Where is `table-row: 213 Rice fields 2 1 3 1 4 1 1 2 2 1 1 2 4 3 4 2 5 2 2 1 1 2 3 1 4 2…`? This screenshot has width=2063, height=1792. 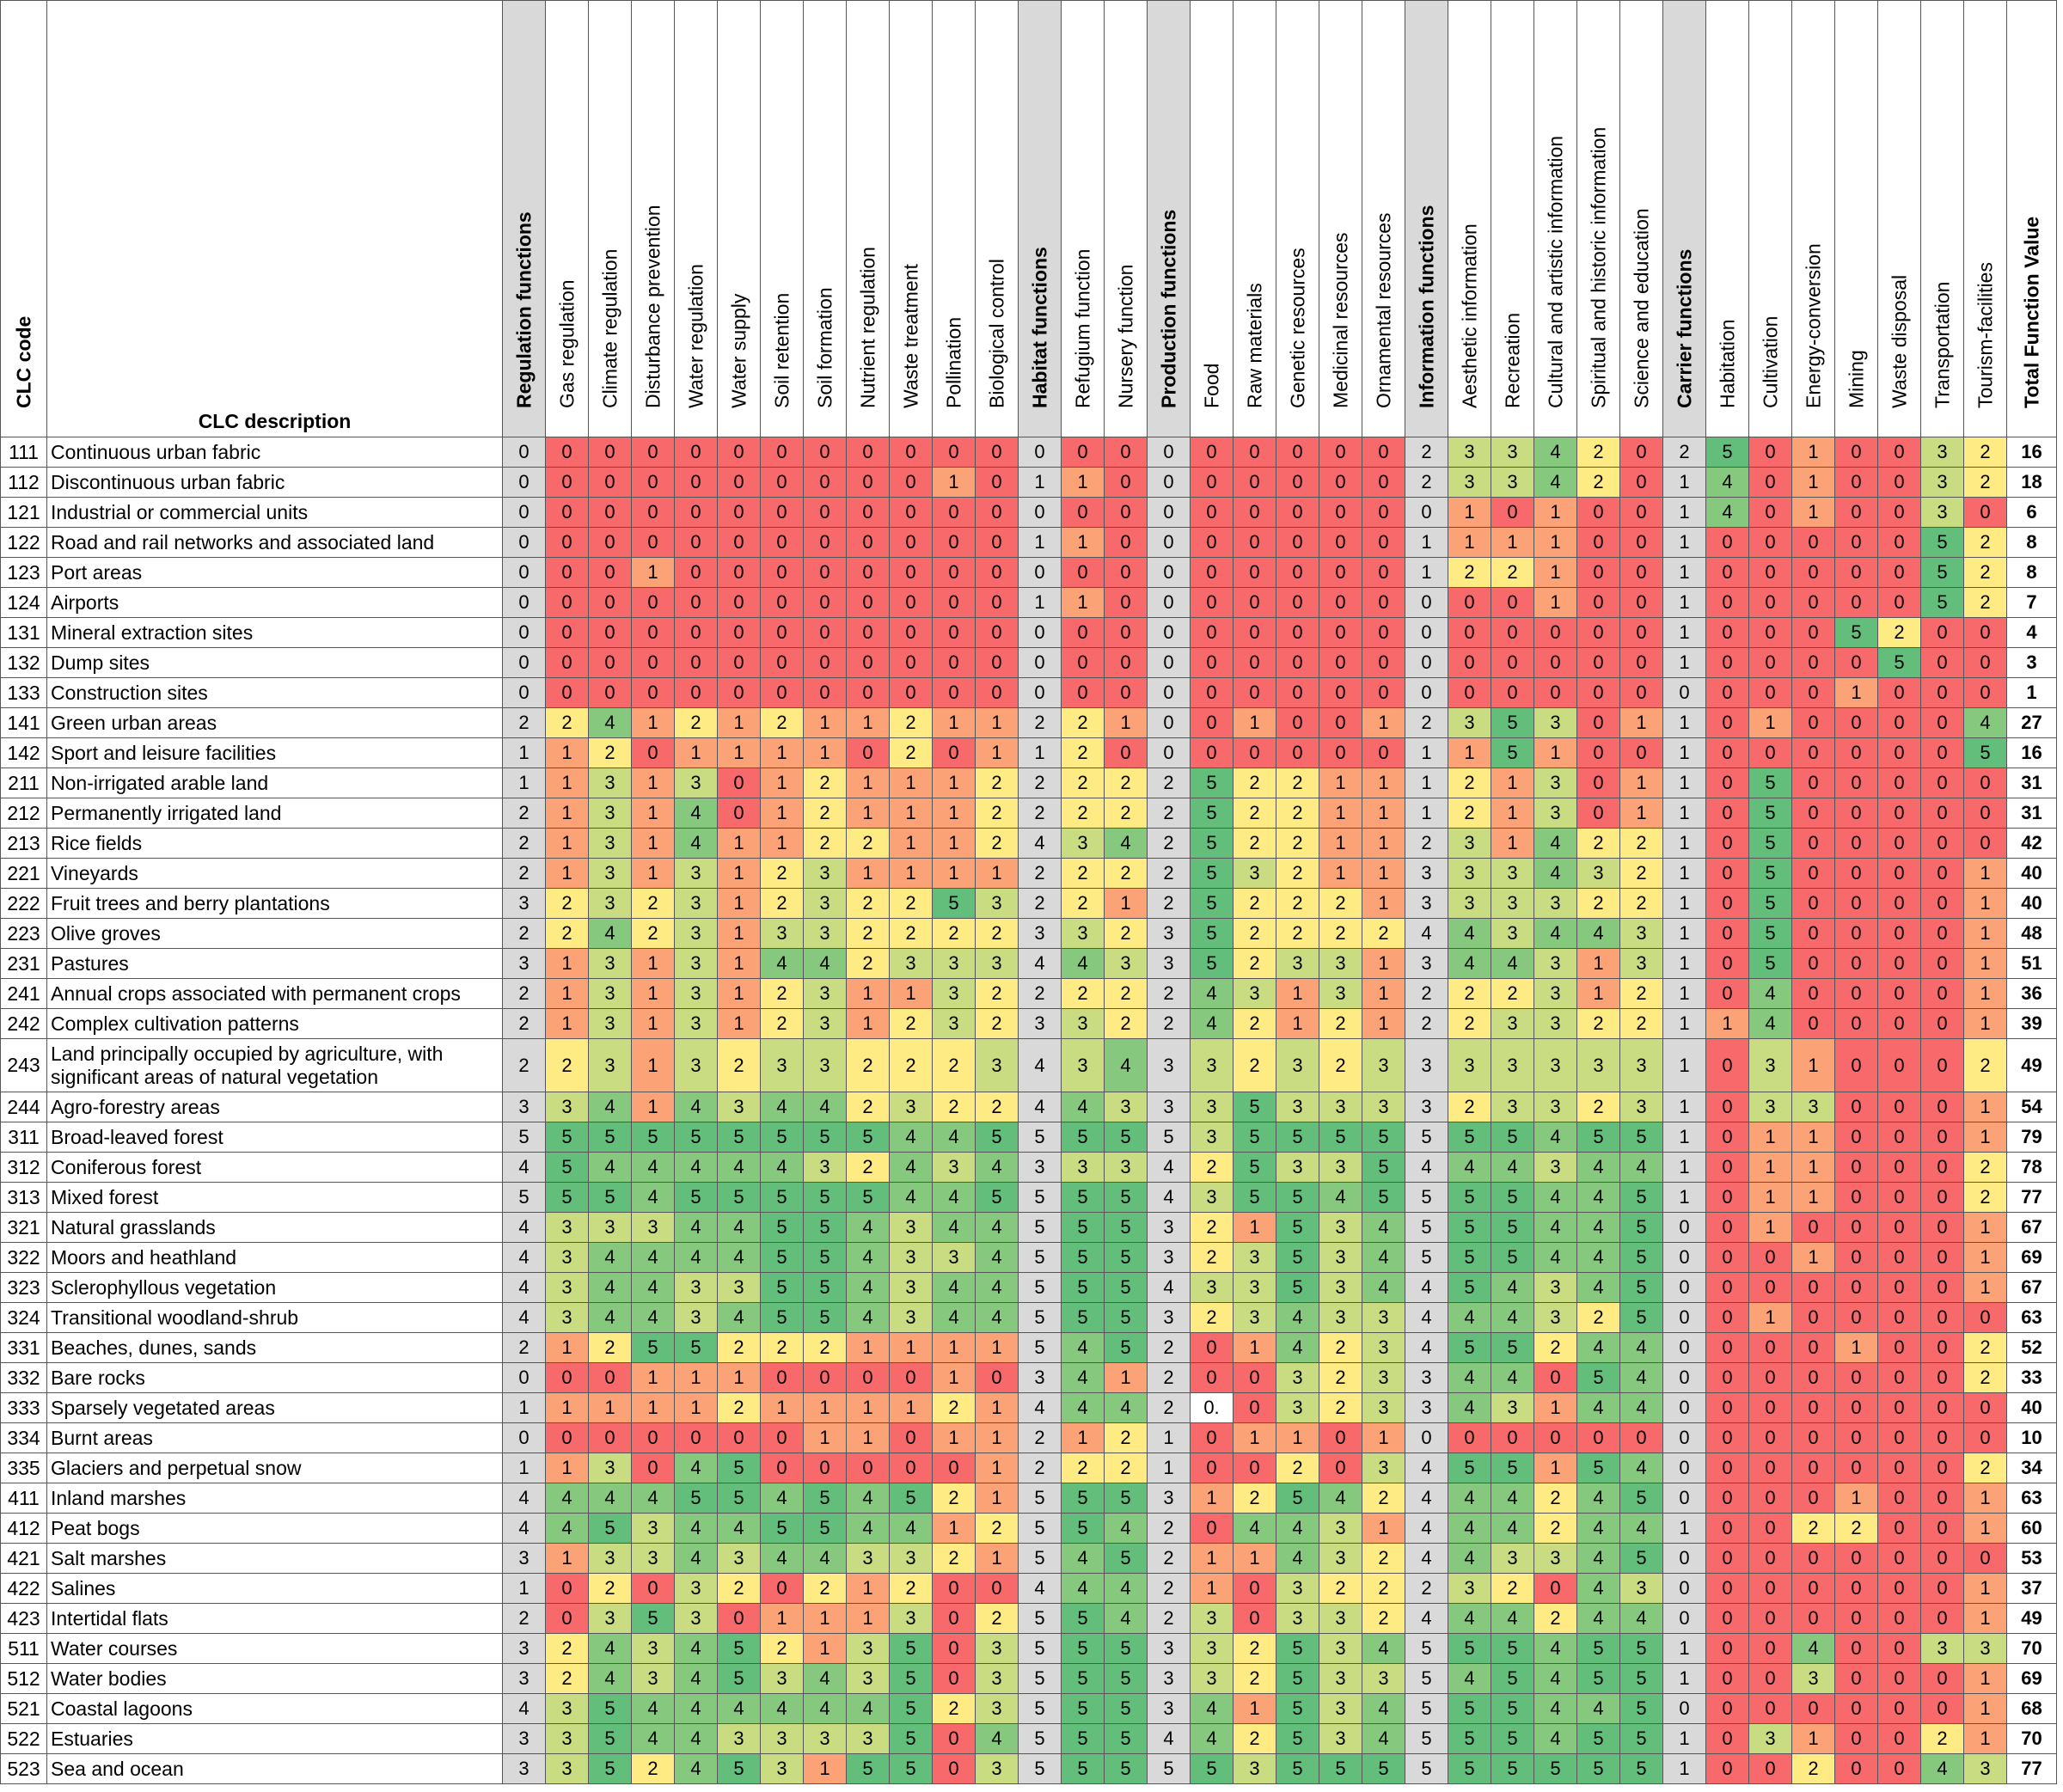 table-row: 213 Rice fields 2 1 3 1 4 1 1 2 2 1 1 2 4 3 4 2 5 2 2 1 1 2 3 1 4 2… is located at coordinates (1028, 843).